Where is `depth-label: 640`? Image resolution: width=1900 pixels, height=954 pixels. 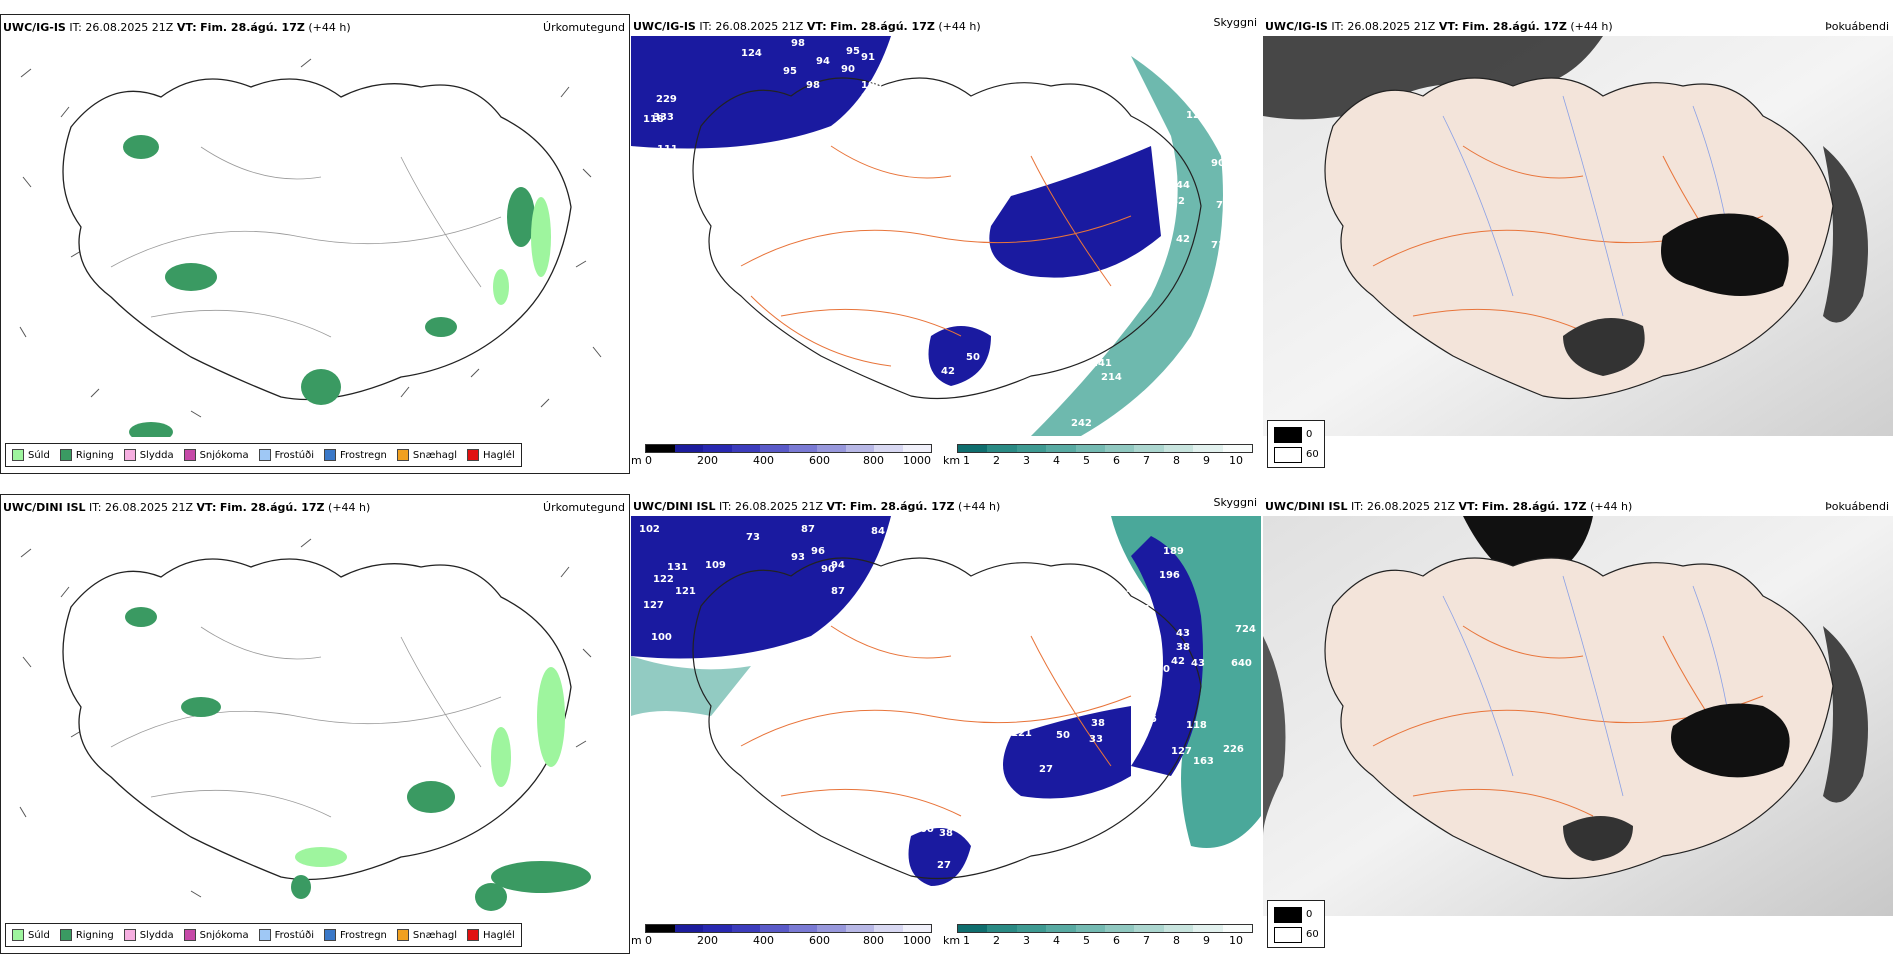 depth-label: 640 is located at coordinates (1241, 663).